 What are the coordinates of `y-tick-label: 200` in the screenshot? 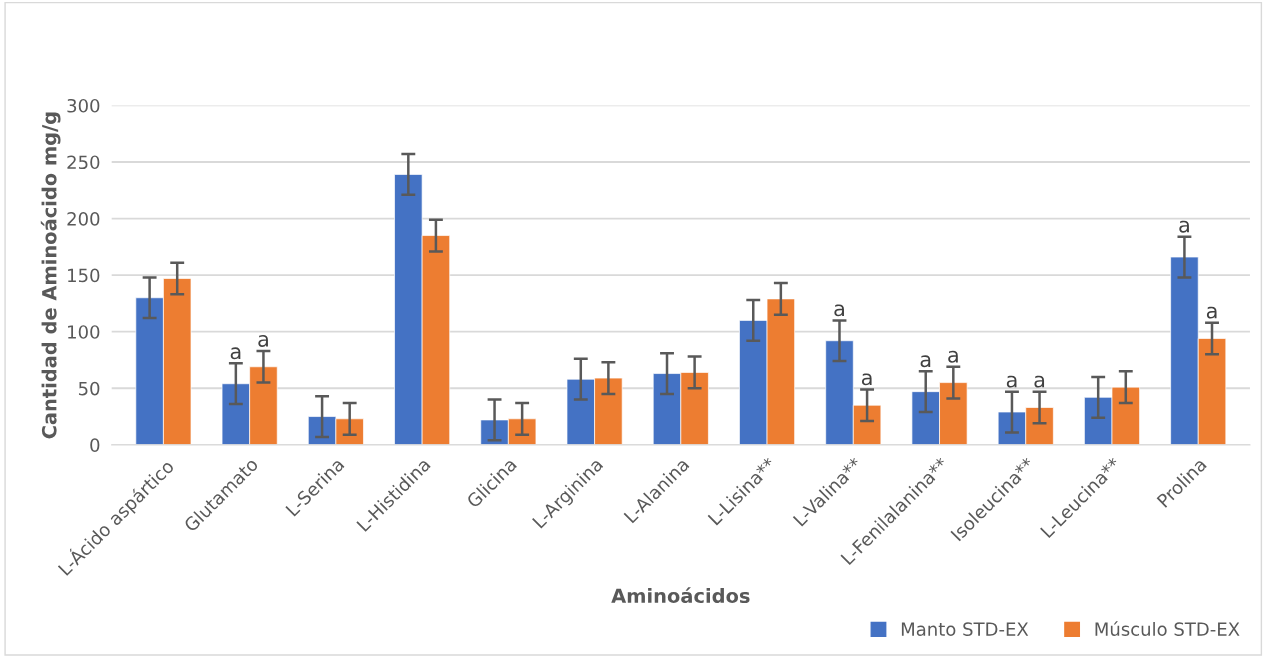 It's located at (83, 219).